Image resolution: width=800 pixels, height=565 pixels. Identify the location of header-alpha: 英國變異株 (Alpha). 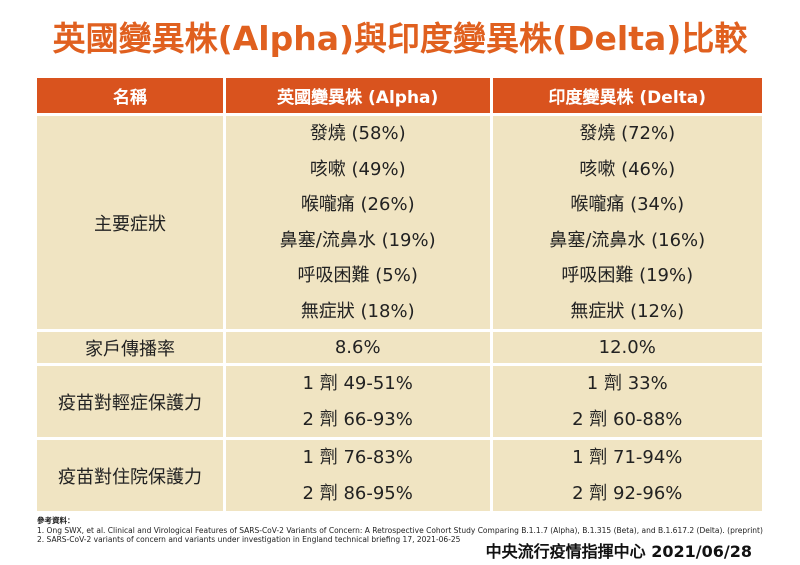
(357, 95).